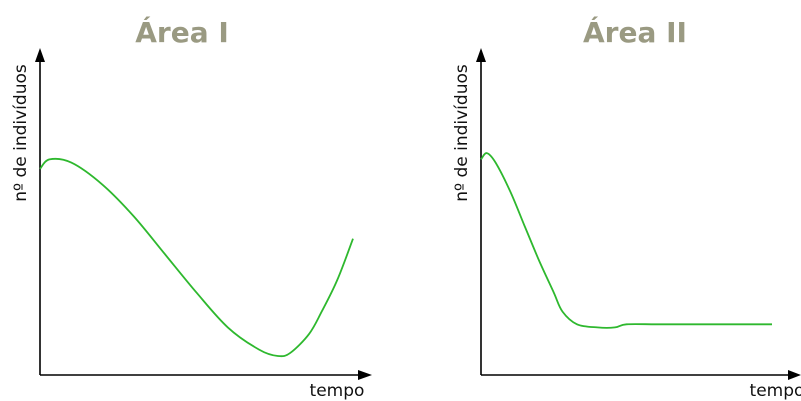  What do you see at coordinates (337, 391) in the screenshot?
I see `x-axis-label-area-1: tempo` at bounding box center [337, 391].